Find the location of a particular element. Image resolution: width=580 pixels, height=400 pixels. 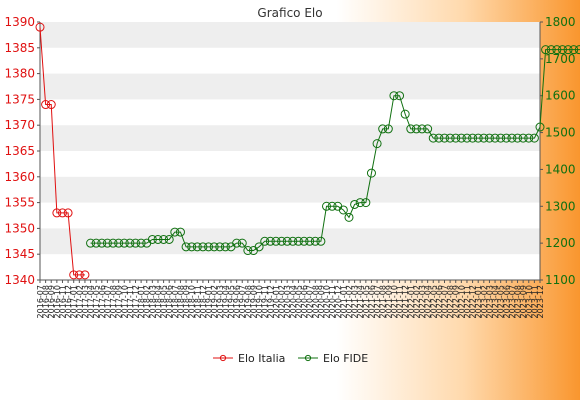

x-tick-label: 2022-04 is located at coordinates (428, 301).